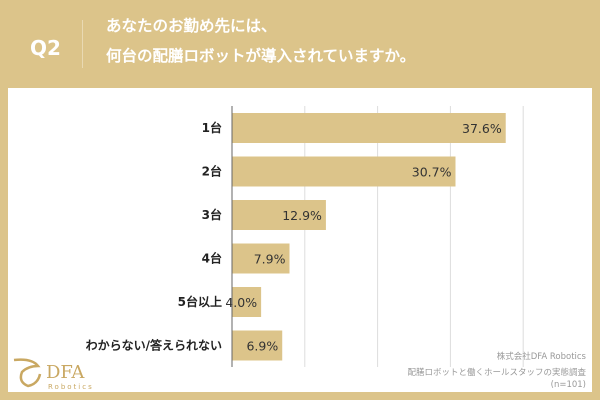 Image resolution: width=600 pixels, height=400 pixels. Describe the element at coordinates (200, 301) in the screenshot. I see `category-label: 5台以上` at that location.